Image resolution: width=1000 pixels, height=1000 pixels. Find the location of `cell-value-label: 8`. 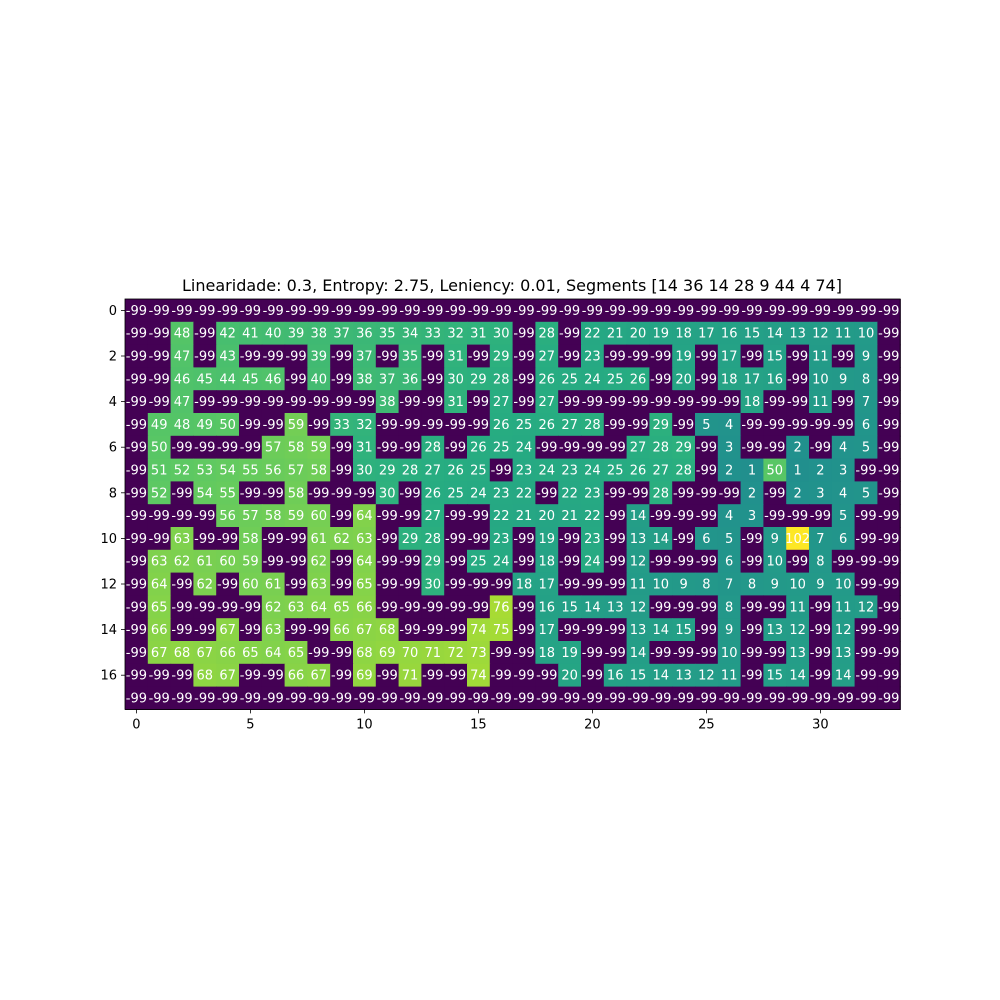

cell-value-label: 8 is located at coordinates (866, 379).